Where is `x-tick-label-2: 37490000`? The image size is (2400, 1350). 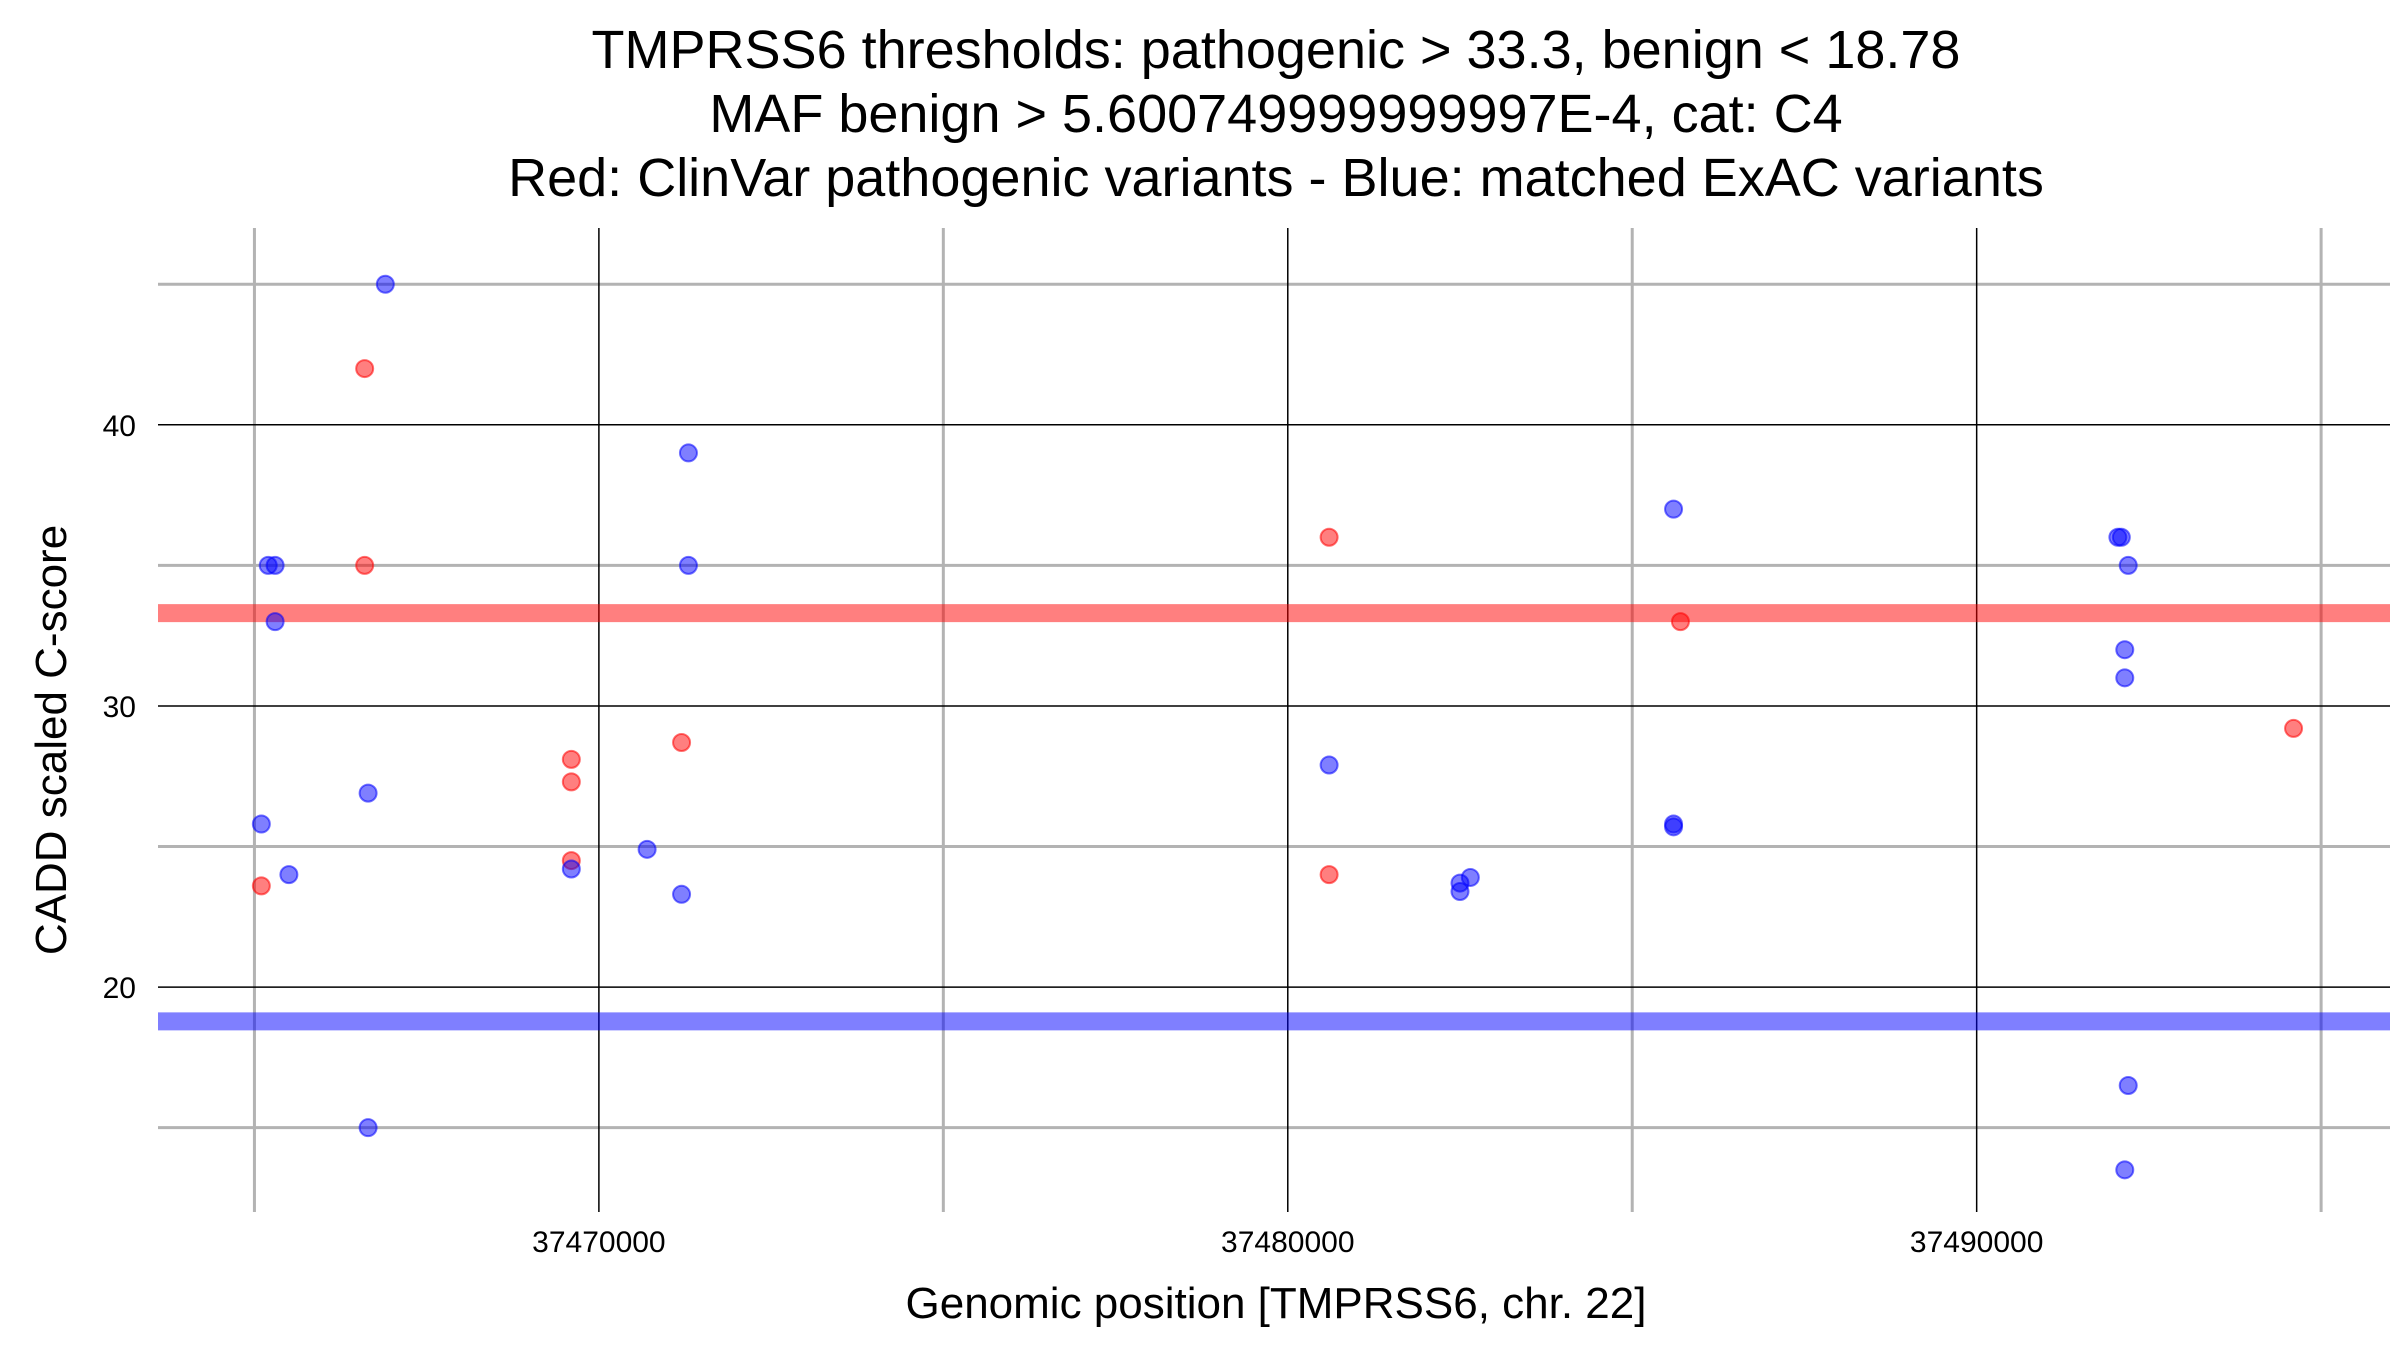 x-tick-label-2: 37490000 is located at coordinates (1976, 1242).